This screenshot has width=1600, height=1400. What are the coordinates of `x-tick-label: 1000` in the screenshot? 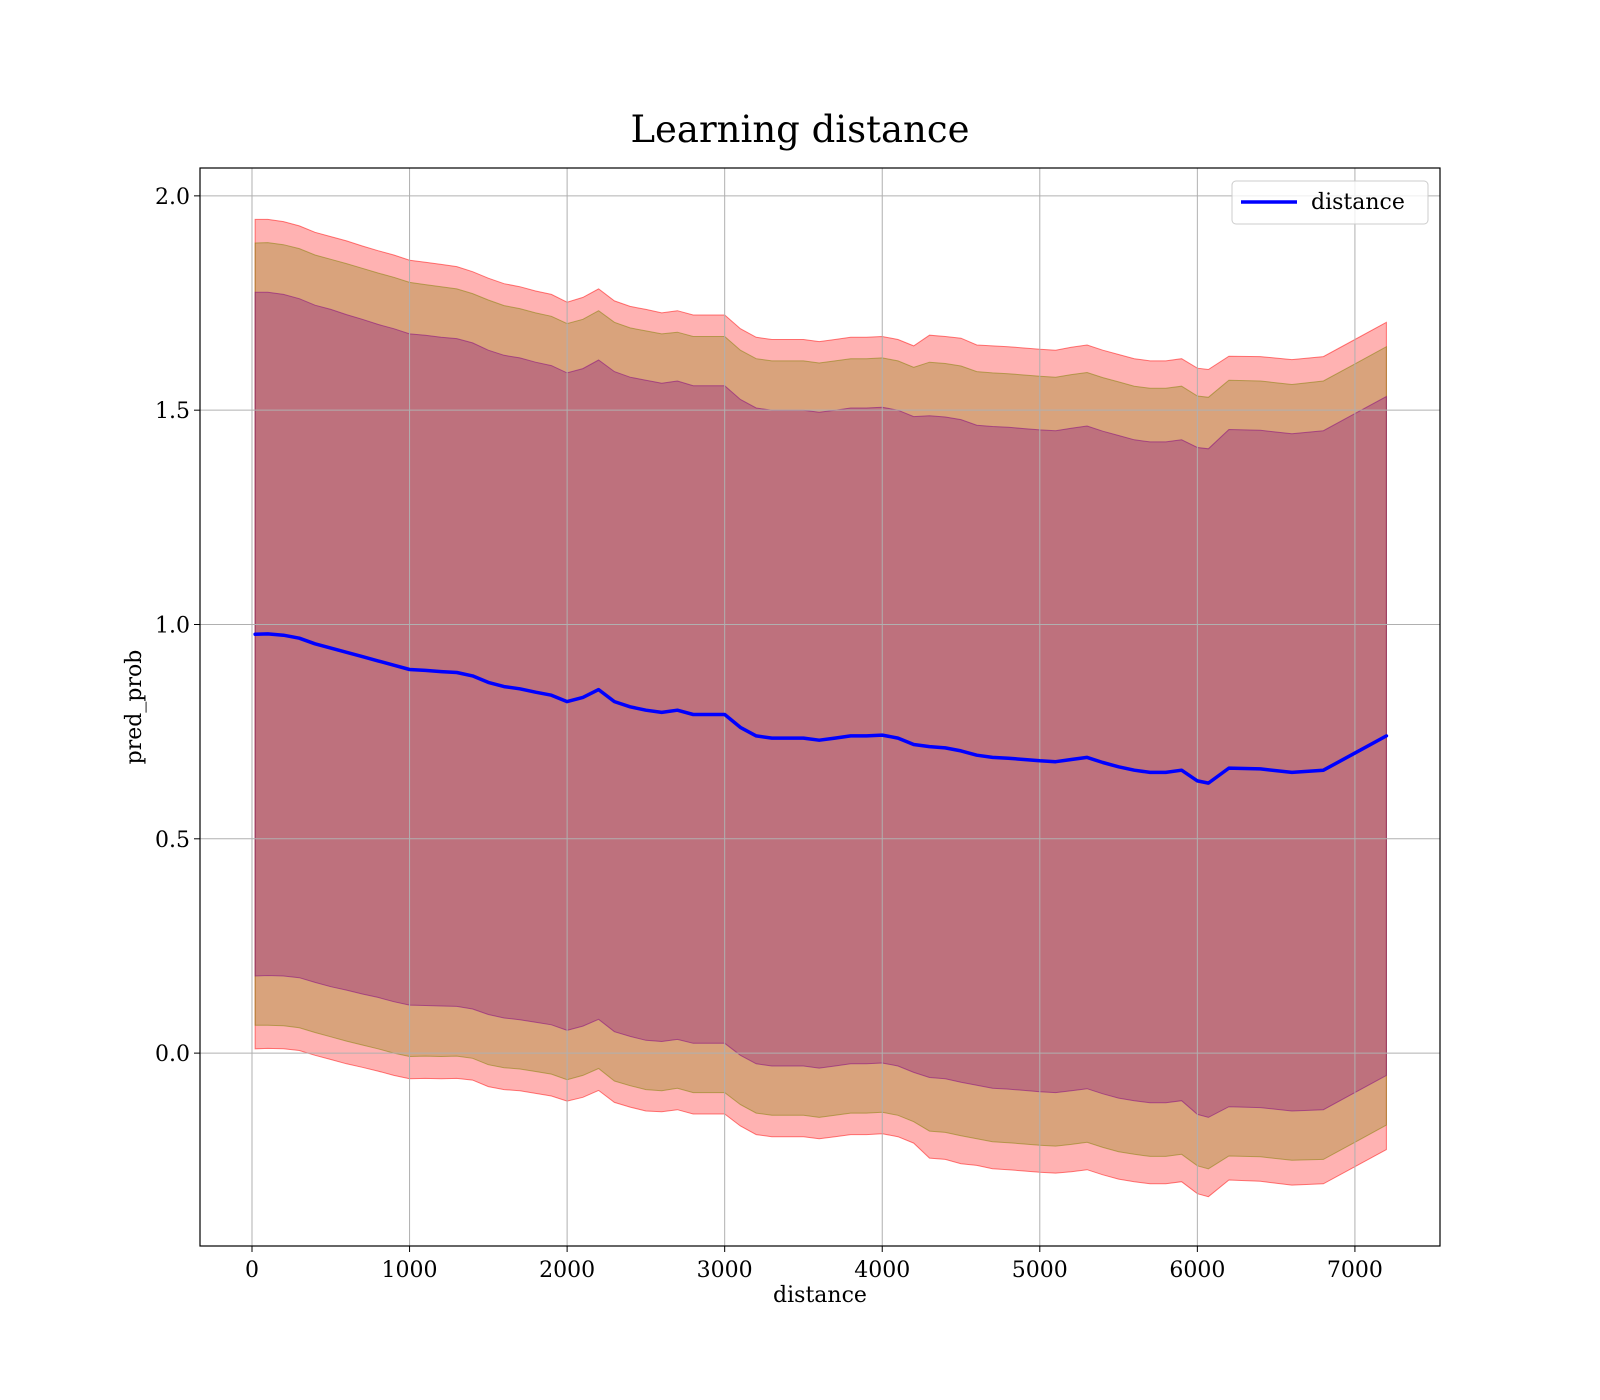 It's located at (410, 1270).